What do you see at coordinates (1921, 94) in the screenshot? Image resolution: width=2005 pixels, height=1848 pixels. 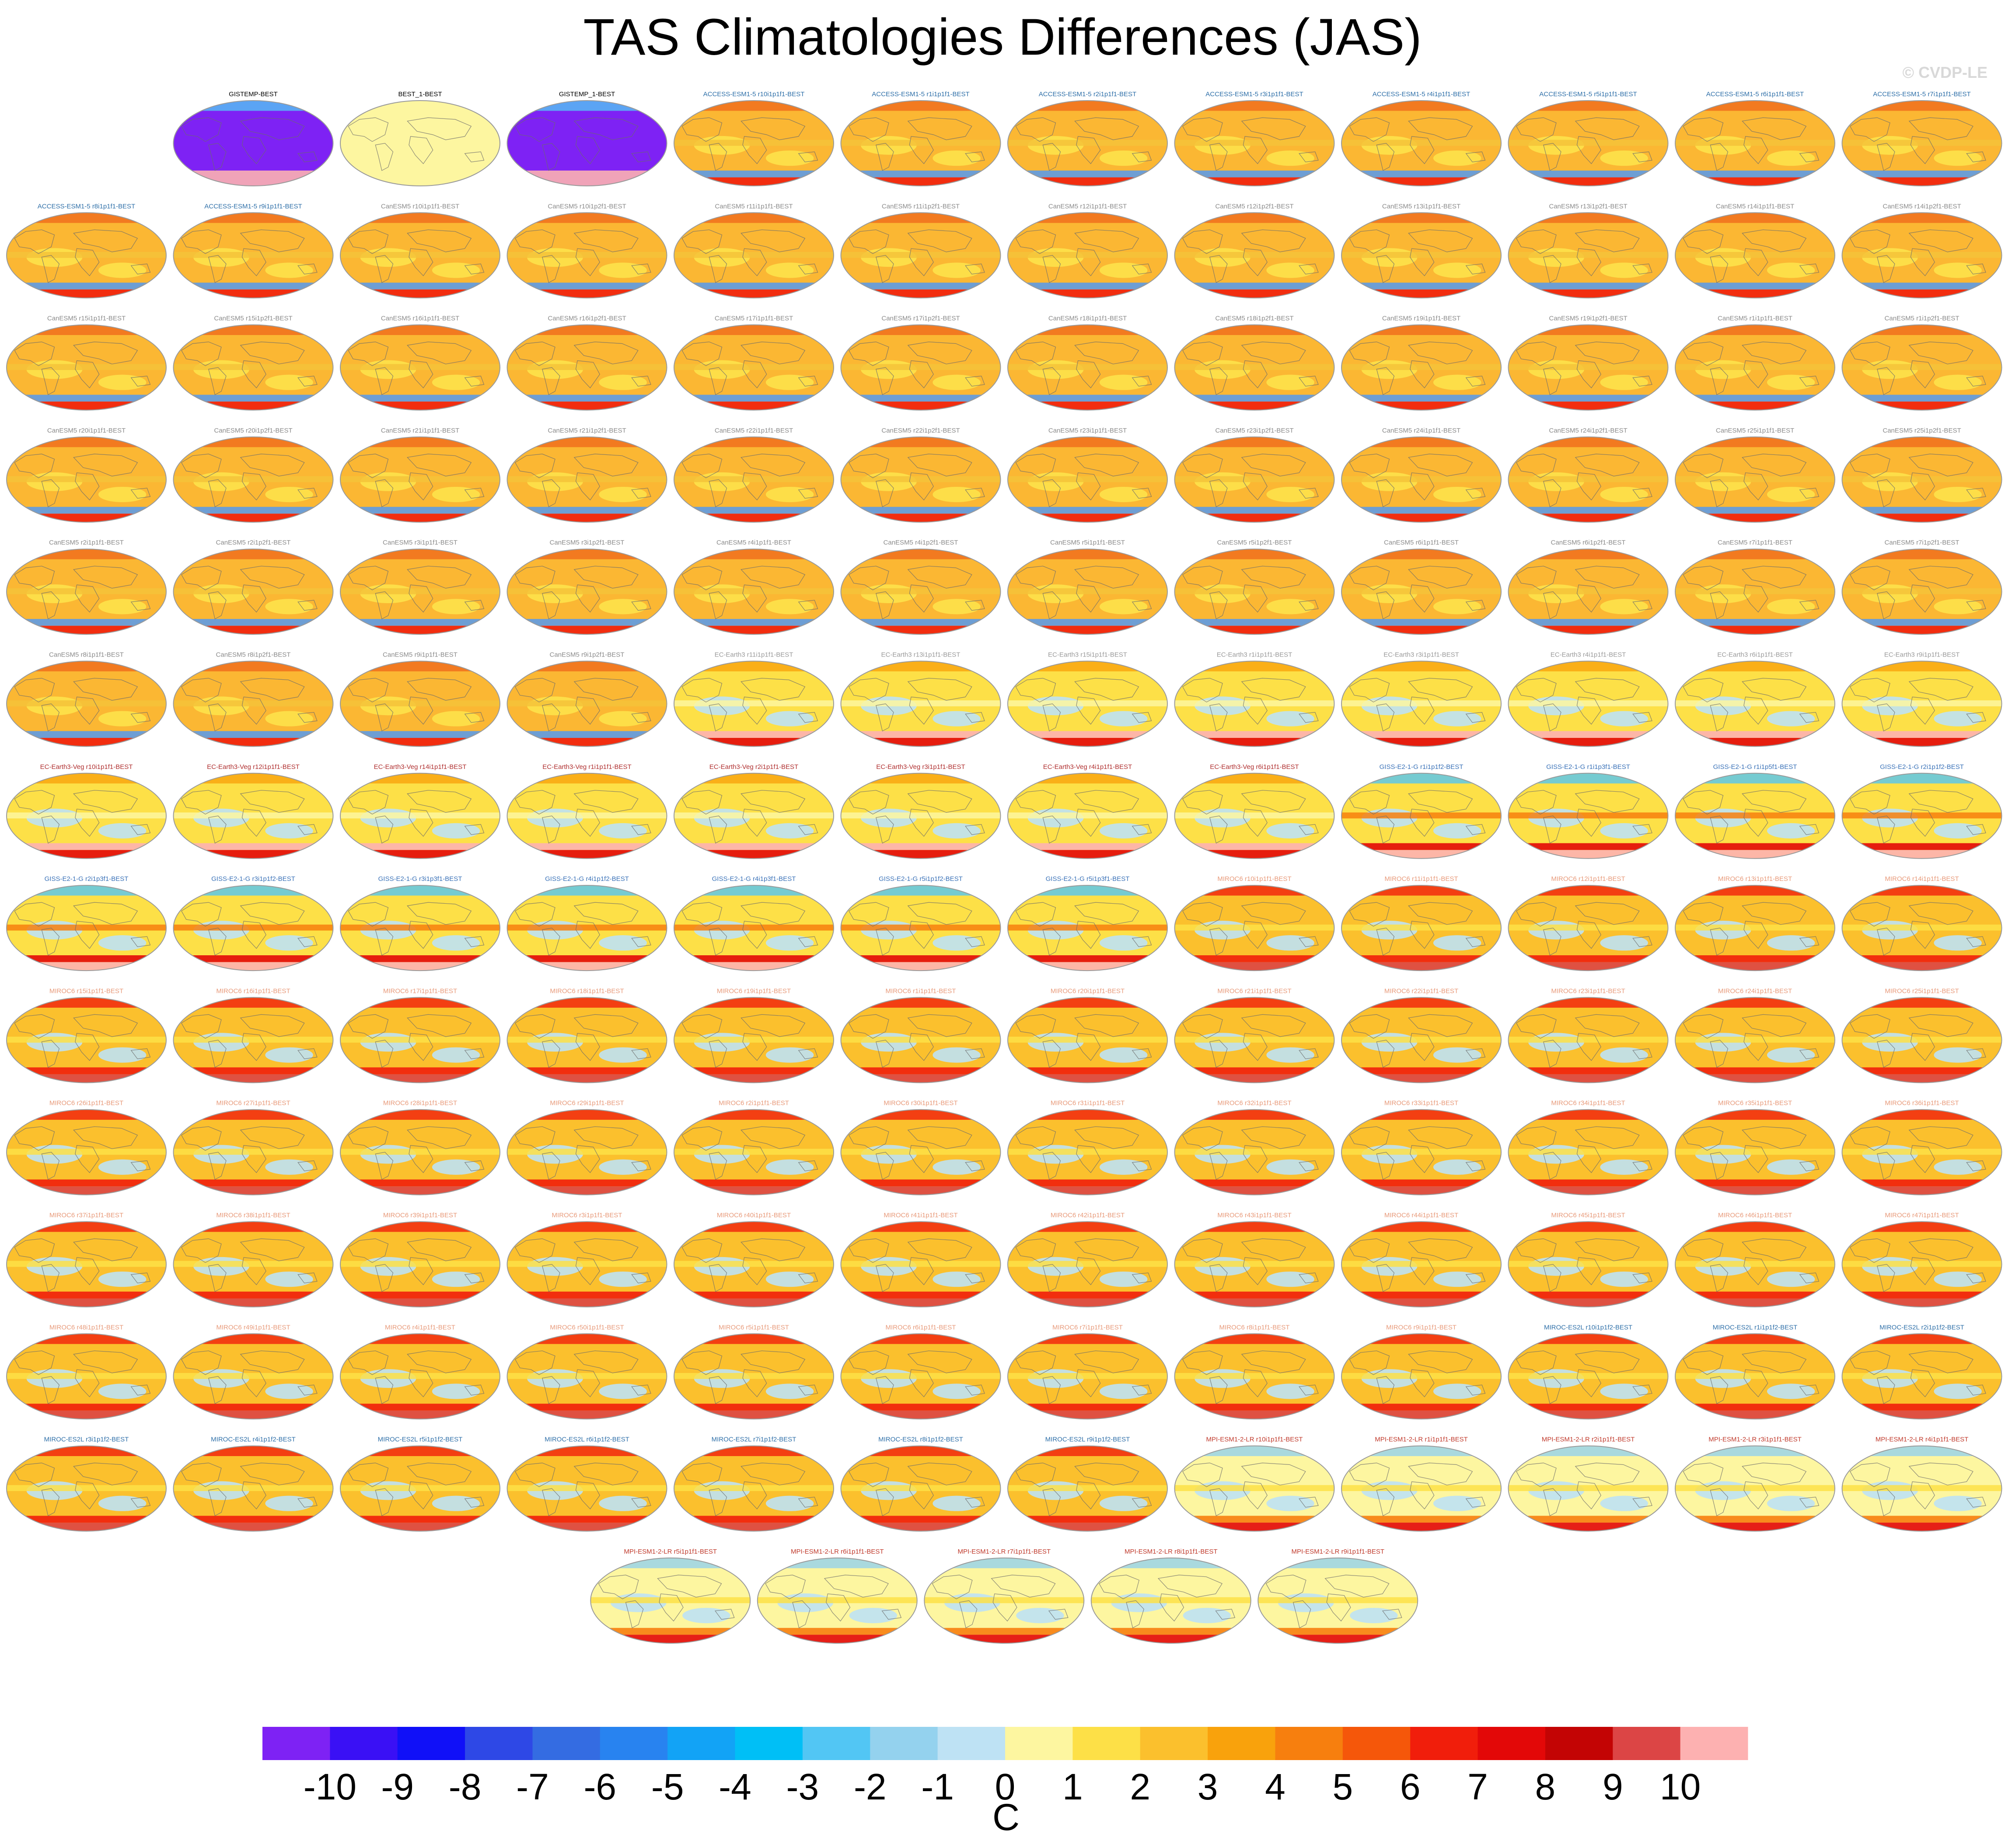 I see `panel-title: ACCESS-ESM1-5 r7i1p1f1-BEST` at bounding box center [1921, 94].